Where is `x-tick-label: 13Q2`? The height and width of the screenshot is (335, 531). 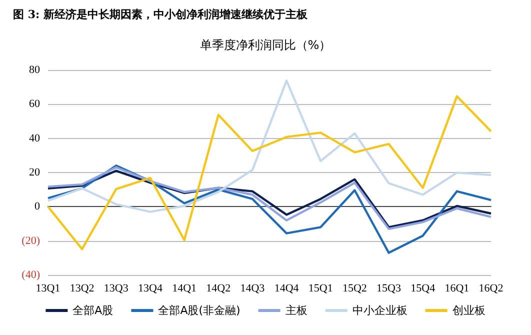 x-tick-label: 13Q2 is located at coordinates (82, 288).